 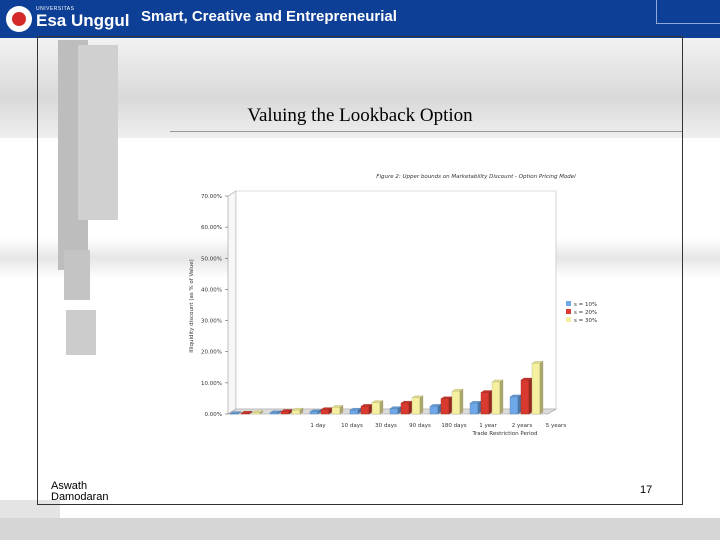 What do you see at coordinates (426, 131) in the screenshot?
I see `title-divider` at bounding box center [426, 131].